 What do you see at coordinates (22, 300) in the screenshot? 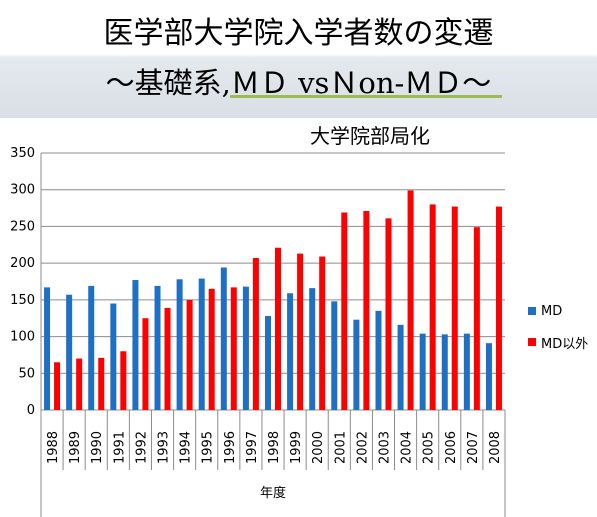
I see `y-tick-label: 150` at bounding box center [22, 300].